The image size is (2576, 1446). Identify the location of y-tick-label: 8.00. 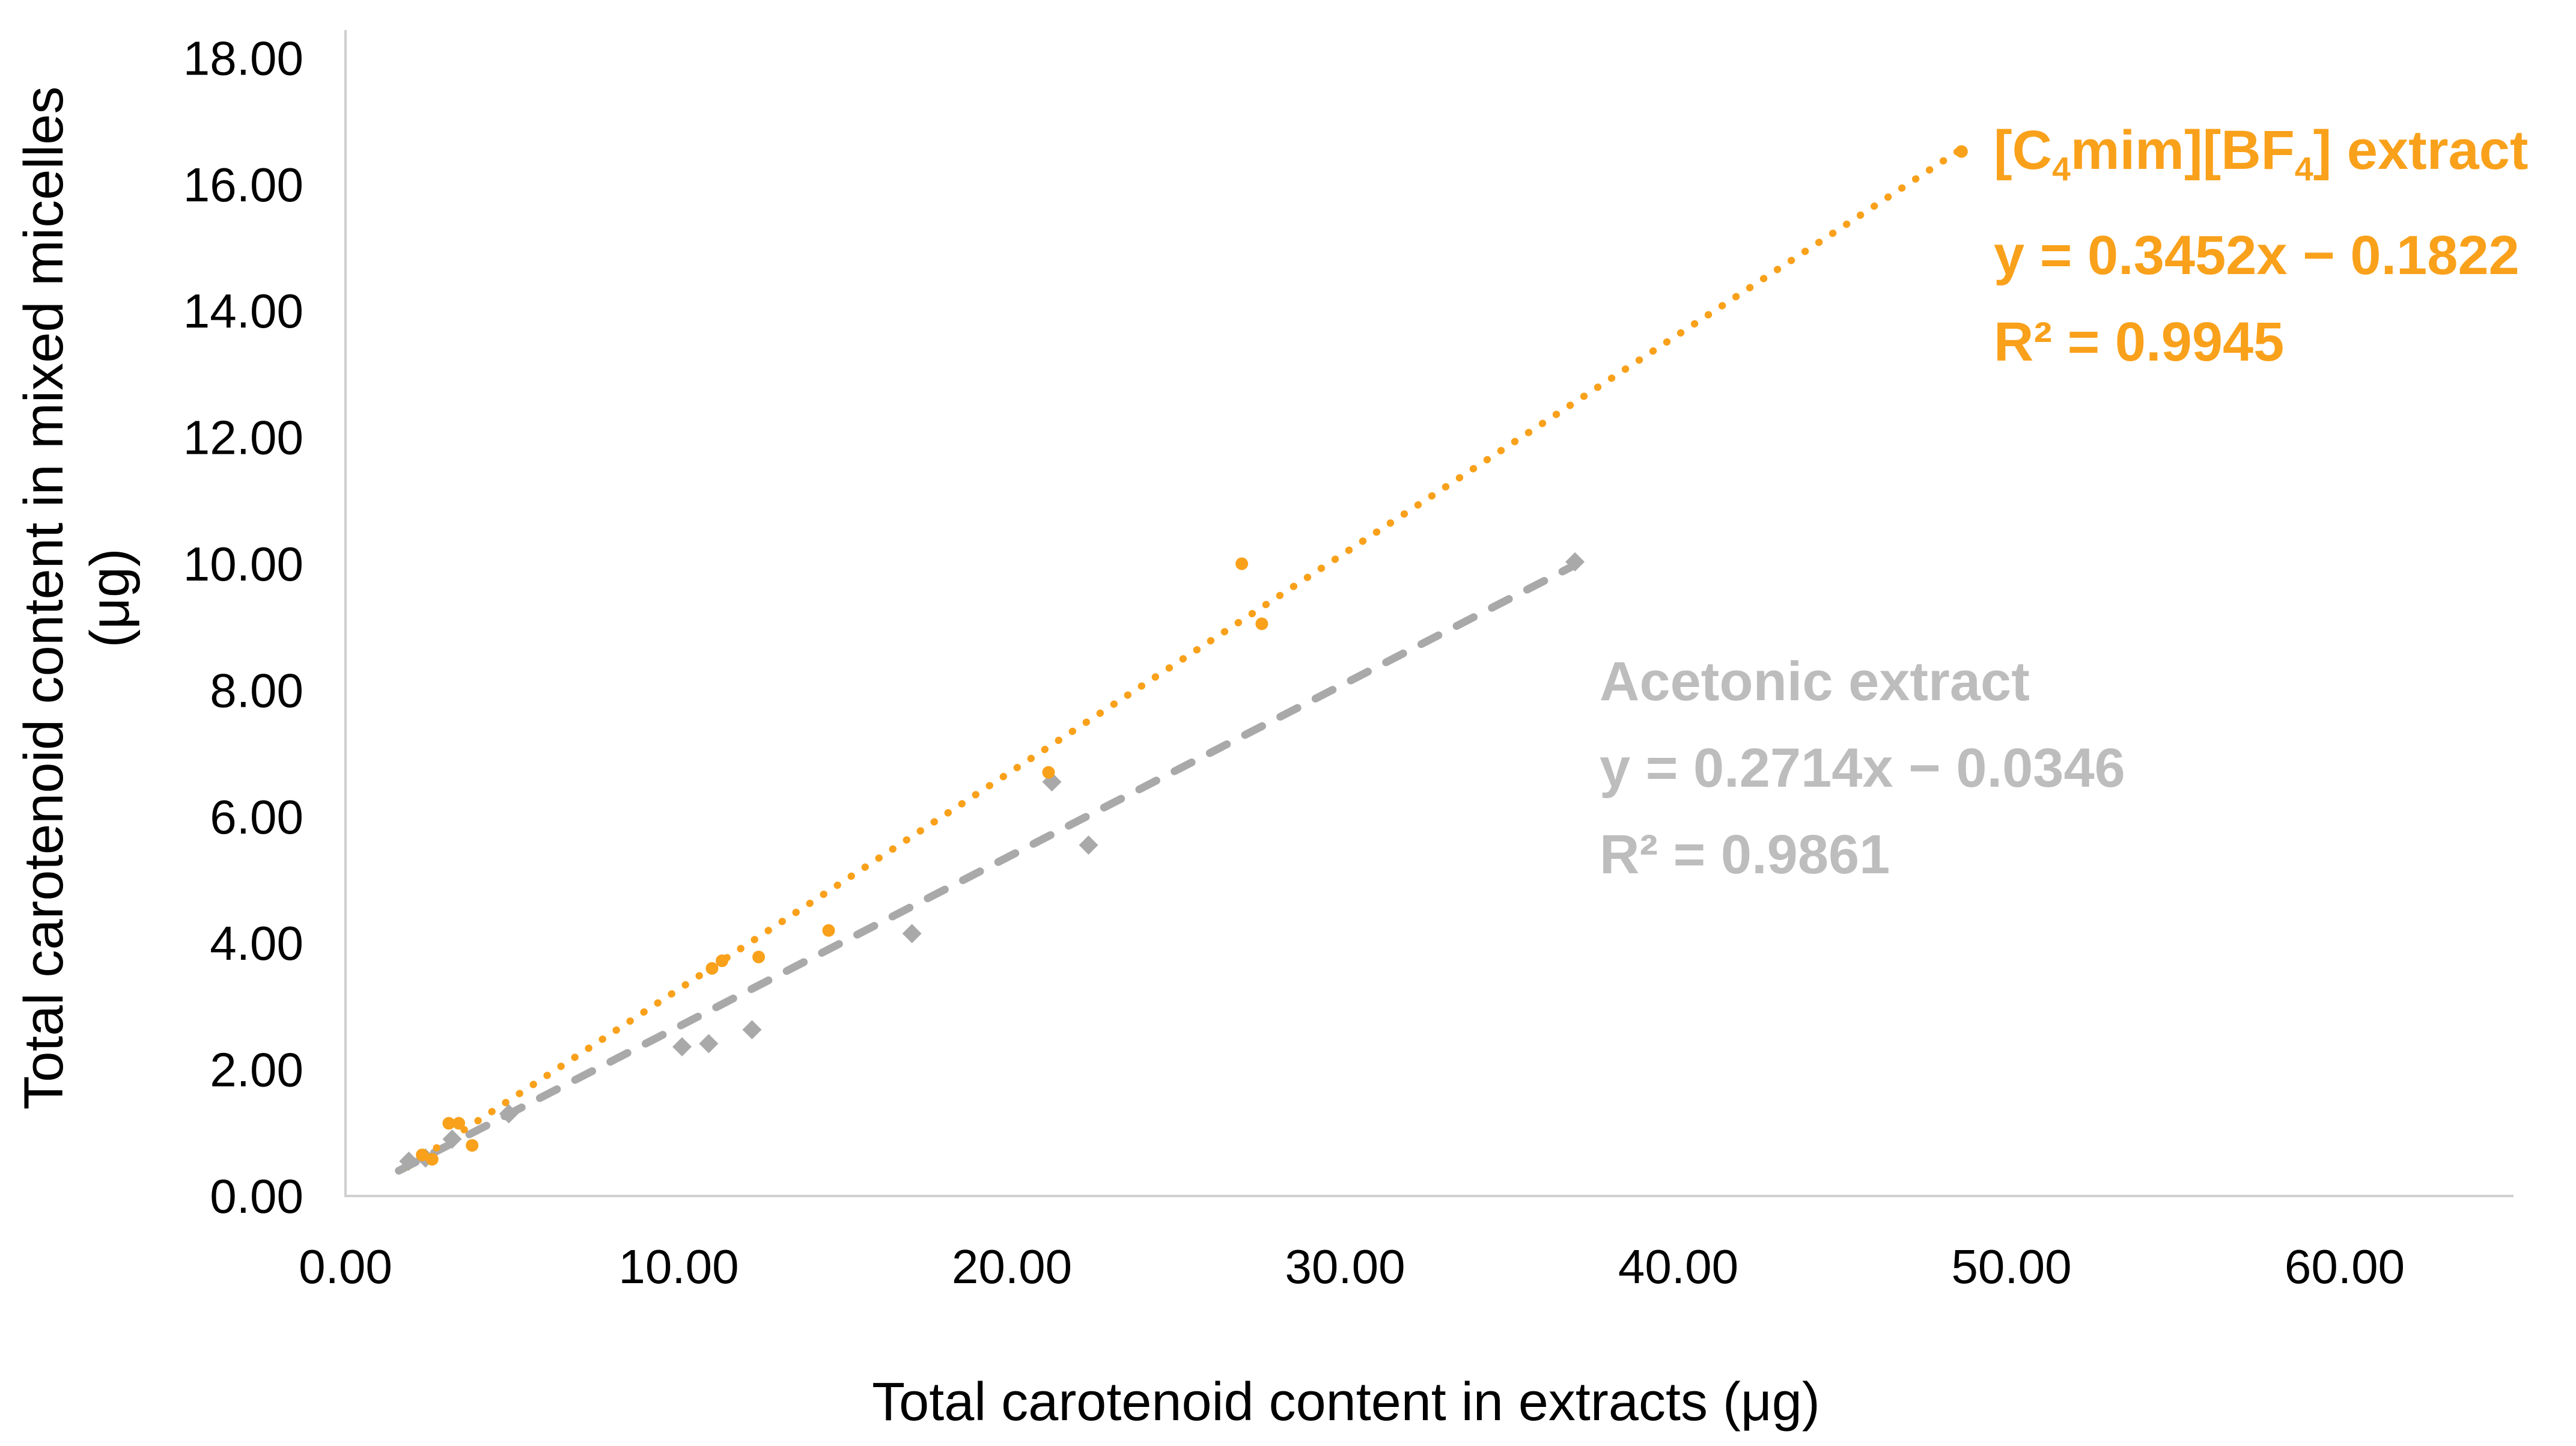
(256, 690).